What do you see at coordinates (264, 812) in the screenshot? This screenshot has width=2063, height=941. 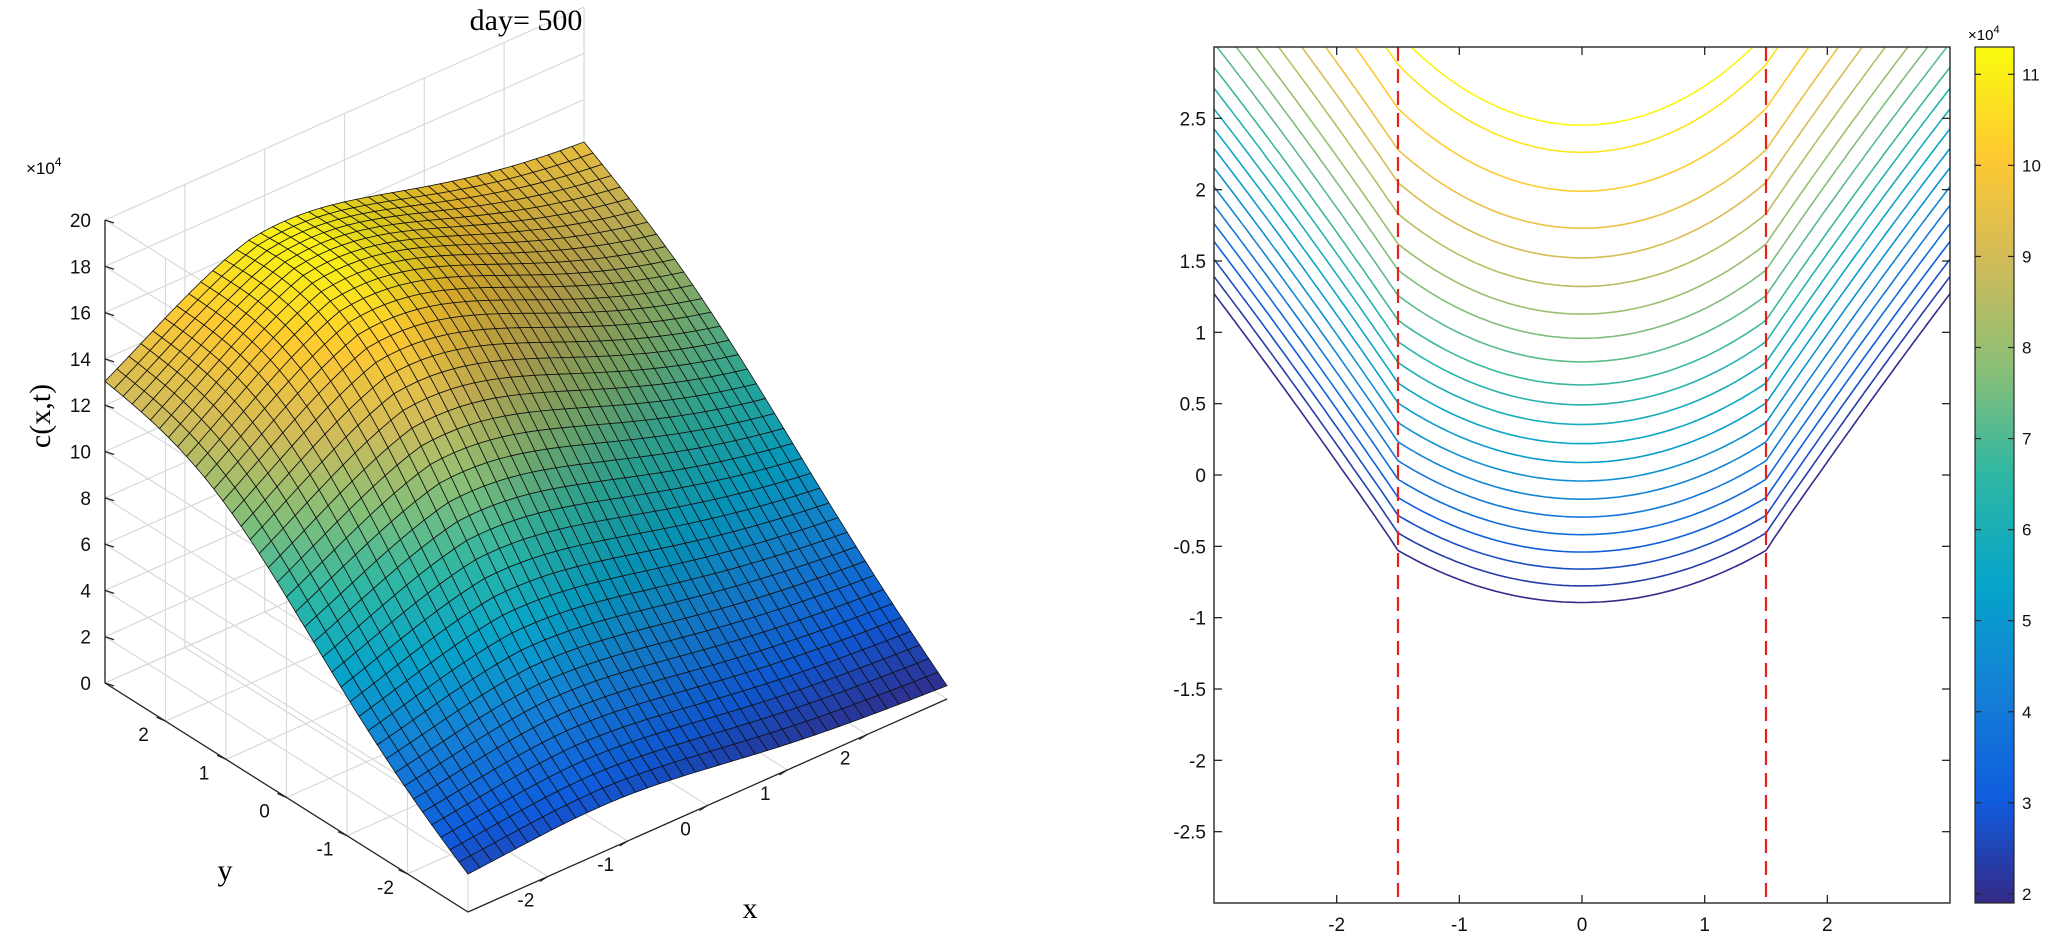 I see `y-tick-label: 0` at bounding box center [264, 812].